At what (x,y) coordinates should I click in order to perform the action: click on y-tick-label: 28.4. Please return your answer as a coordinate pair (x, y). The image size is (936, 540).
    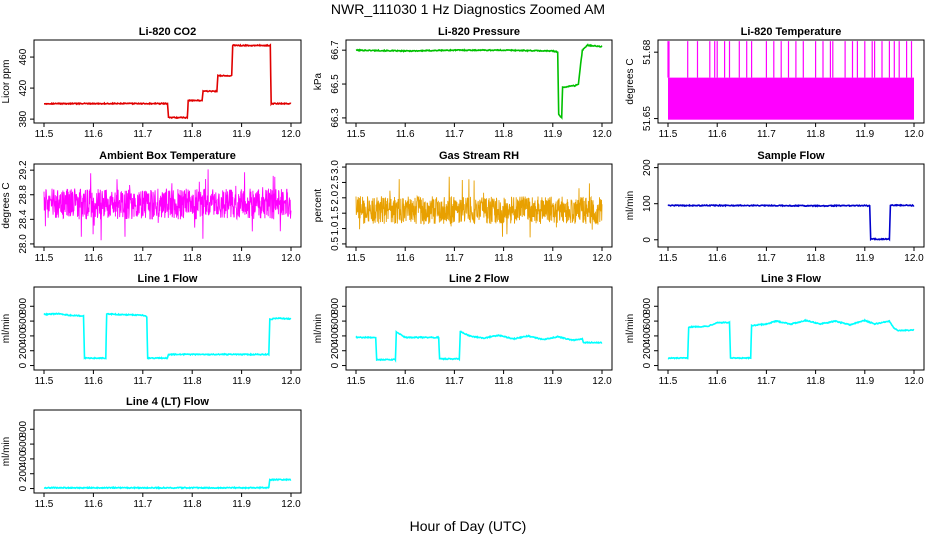
    Looking at the image, I should click on (23, 219).